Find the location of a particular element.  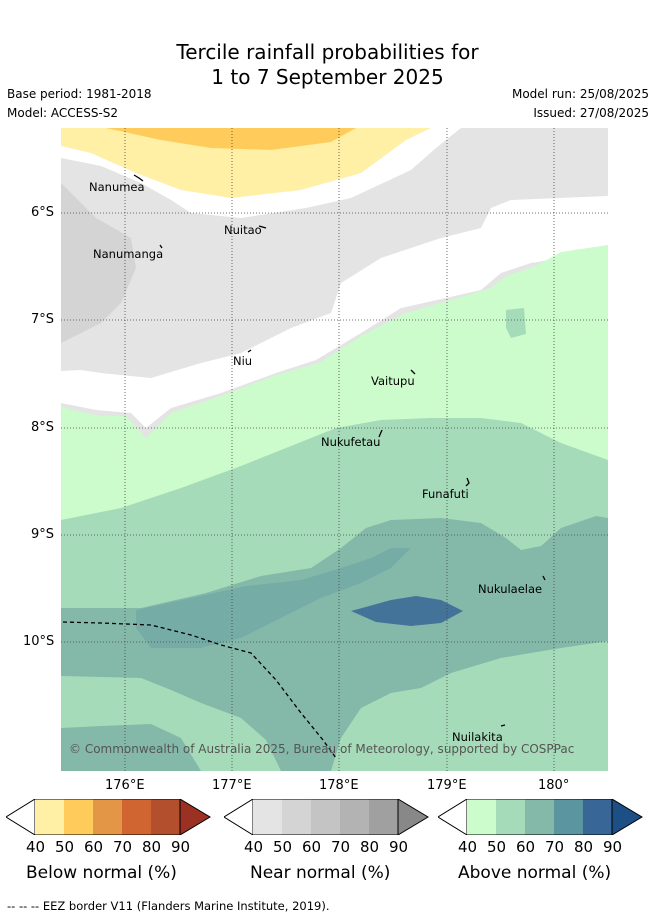

near-normal-50-region is located at coordinates (98, 263).